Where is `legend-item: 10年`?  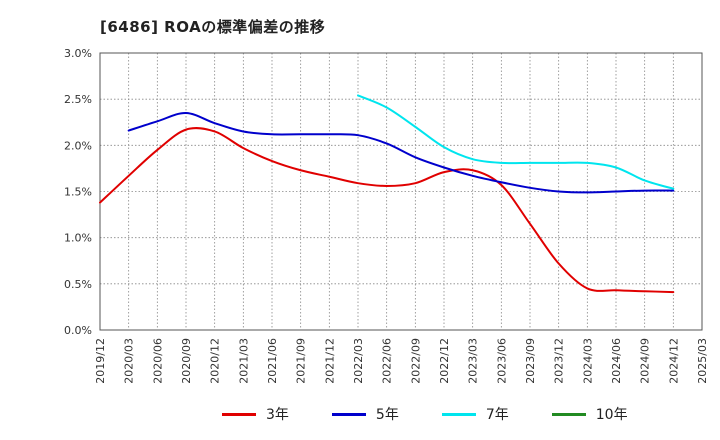
legend-item: 10年 is located at coordinates (589, 414).